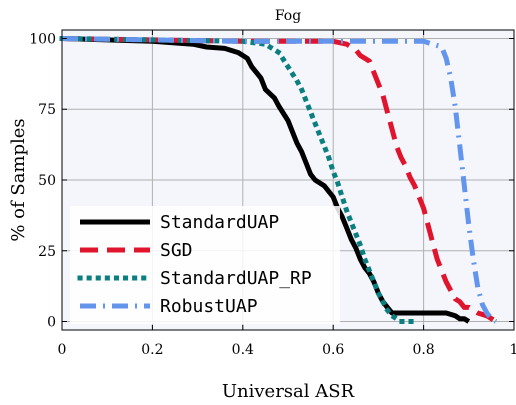 The image size is (516, 405). Describe the element at coordinates (62, 350) in the screenshot. I see `x-tick-label: 0` at that location.